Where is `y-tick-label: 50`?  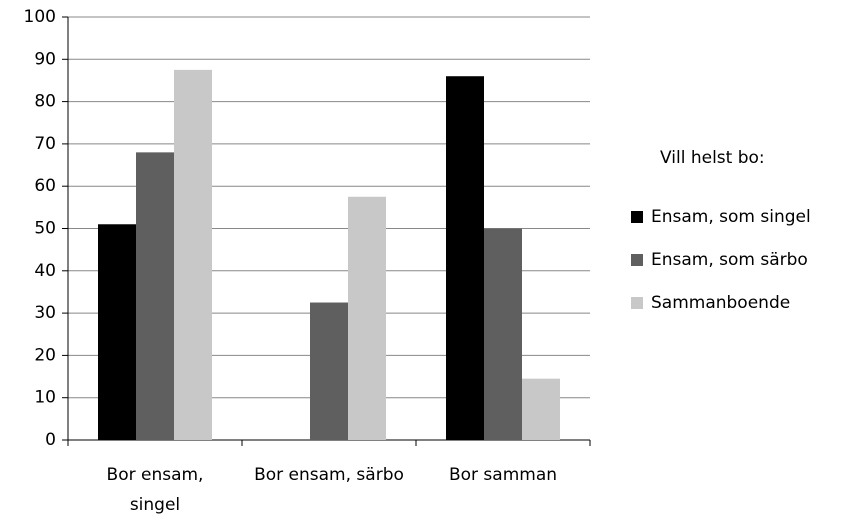
y-tick-label: 50 is located at coordinates (45, 229).